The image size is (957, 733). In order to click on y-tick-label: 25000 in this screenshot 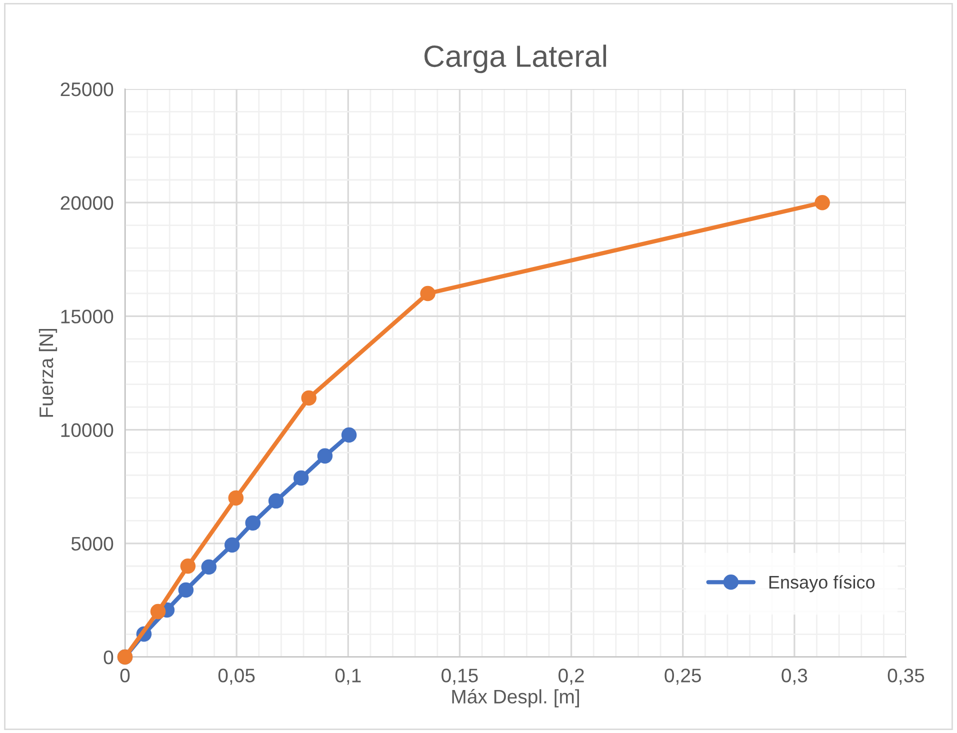, I will do `click(87, 89)`.